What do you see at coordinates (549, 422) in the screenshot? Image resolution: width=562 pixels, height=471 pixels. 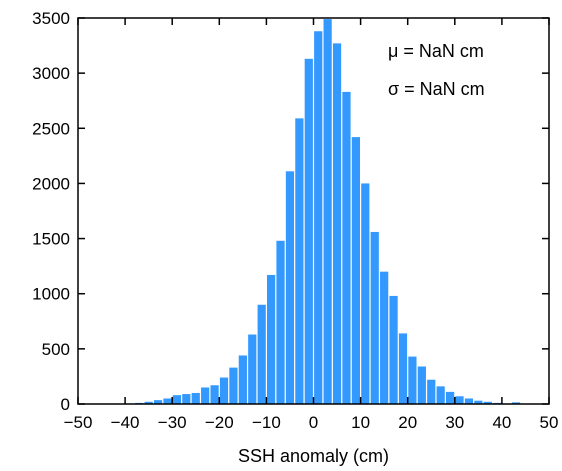 I see `x-tick-label: 50` at bounding box center [549, 422].